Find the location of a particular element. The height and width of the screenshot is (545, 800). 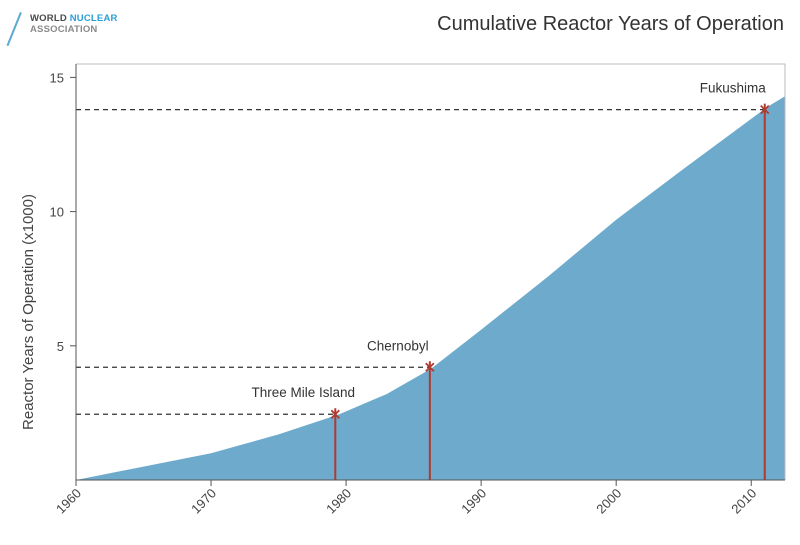

x-tick-label: 1990 is located at coordinates (473, 501).